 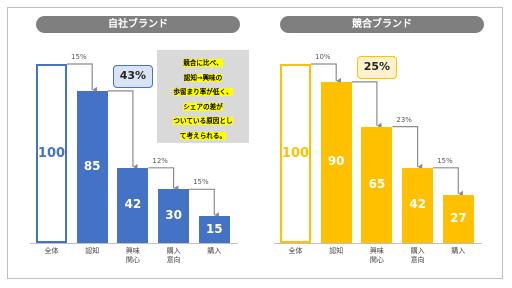 I want to click on drop-label: 10%, so click(x=323, y=57).